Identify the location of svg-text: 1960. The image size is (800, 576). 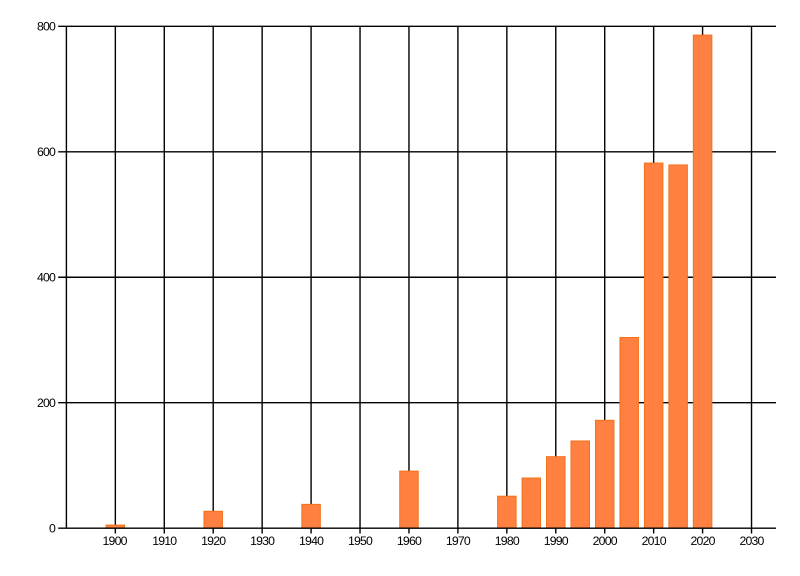
(409, 541).